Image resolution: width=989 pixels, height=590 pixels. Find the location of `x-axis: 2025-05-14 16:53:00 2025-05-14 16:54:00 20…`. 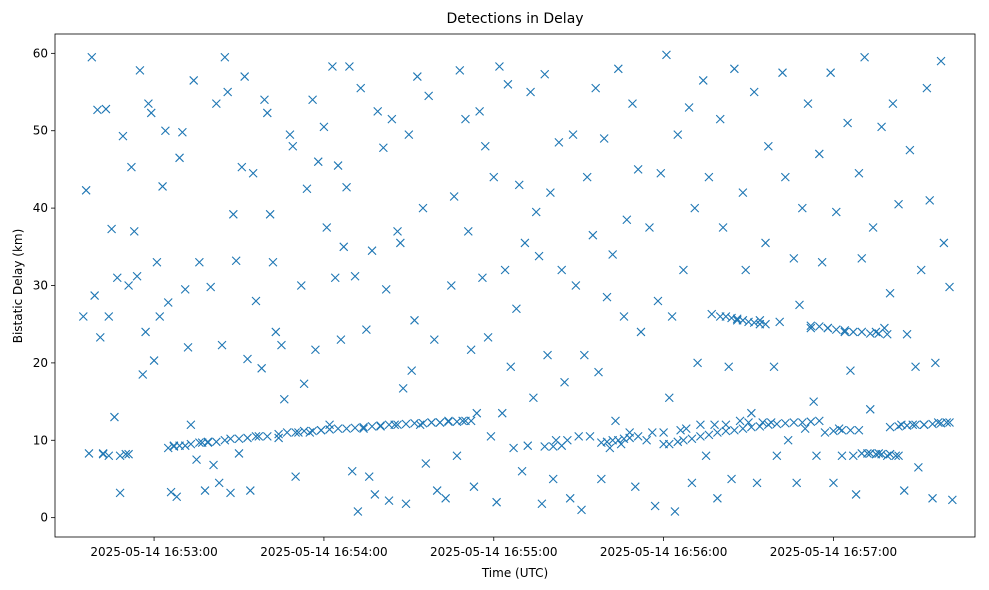

x-axis: 2025-05-14 16:53:00 2025-05-14 16:54:00 20… is located at coordinates (493, 548).